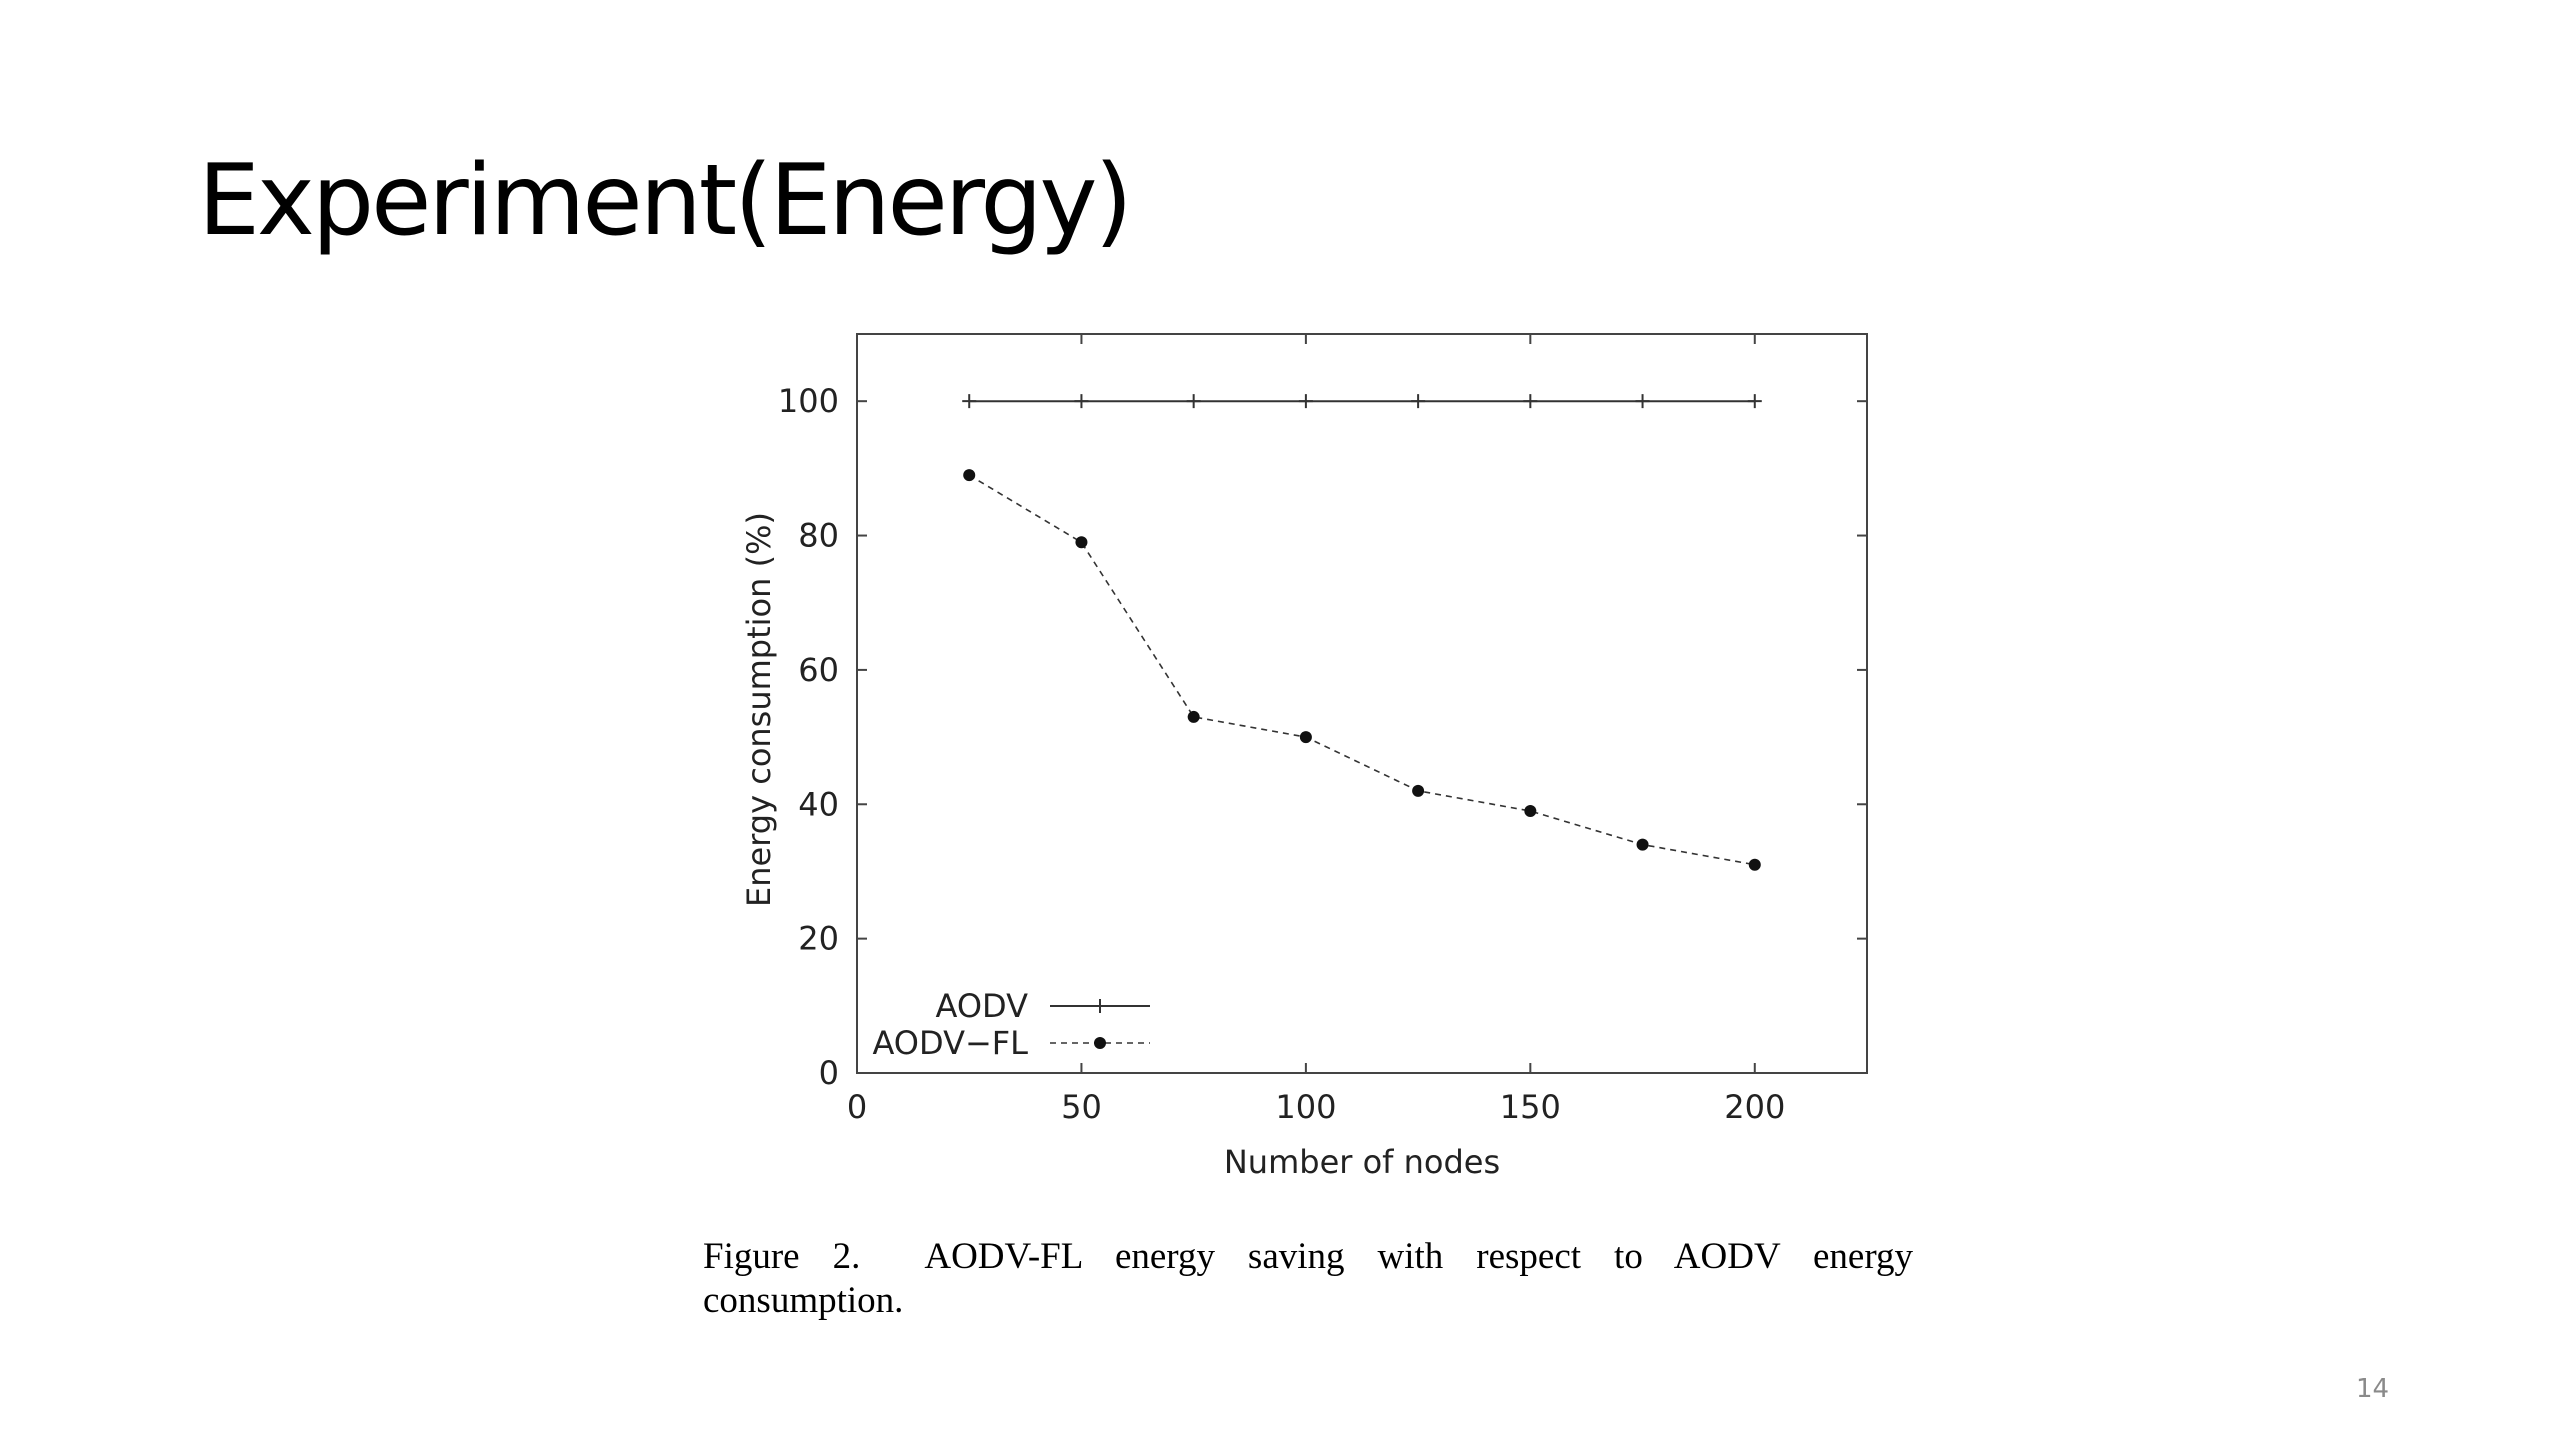  What do you see at coordinates (1305, 1107) in the screenshot?
I see `x-tick-label: 100` at bounding box center [1305, 1107].